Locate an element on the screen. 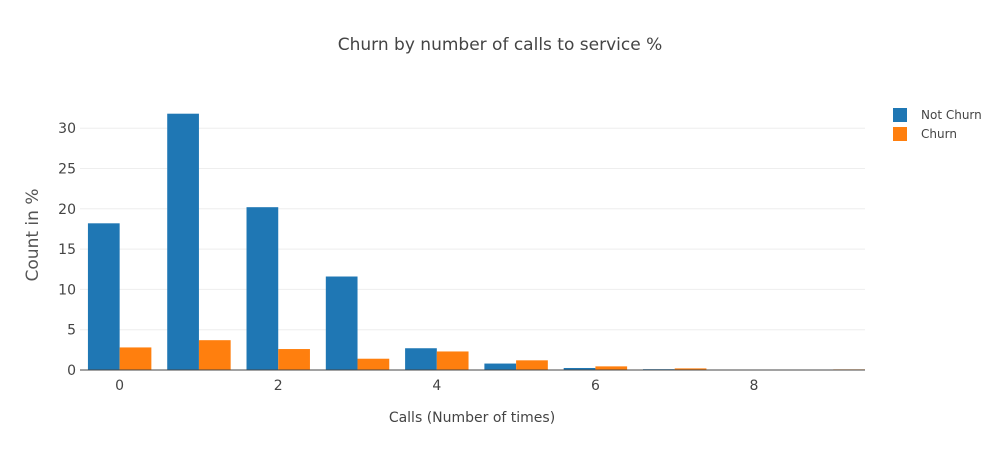 The width and height of the screenshot is (1000, 450). chart-title: Churn by number of calls to service % is located at coordinates (500, 45).